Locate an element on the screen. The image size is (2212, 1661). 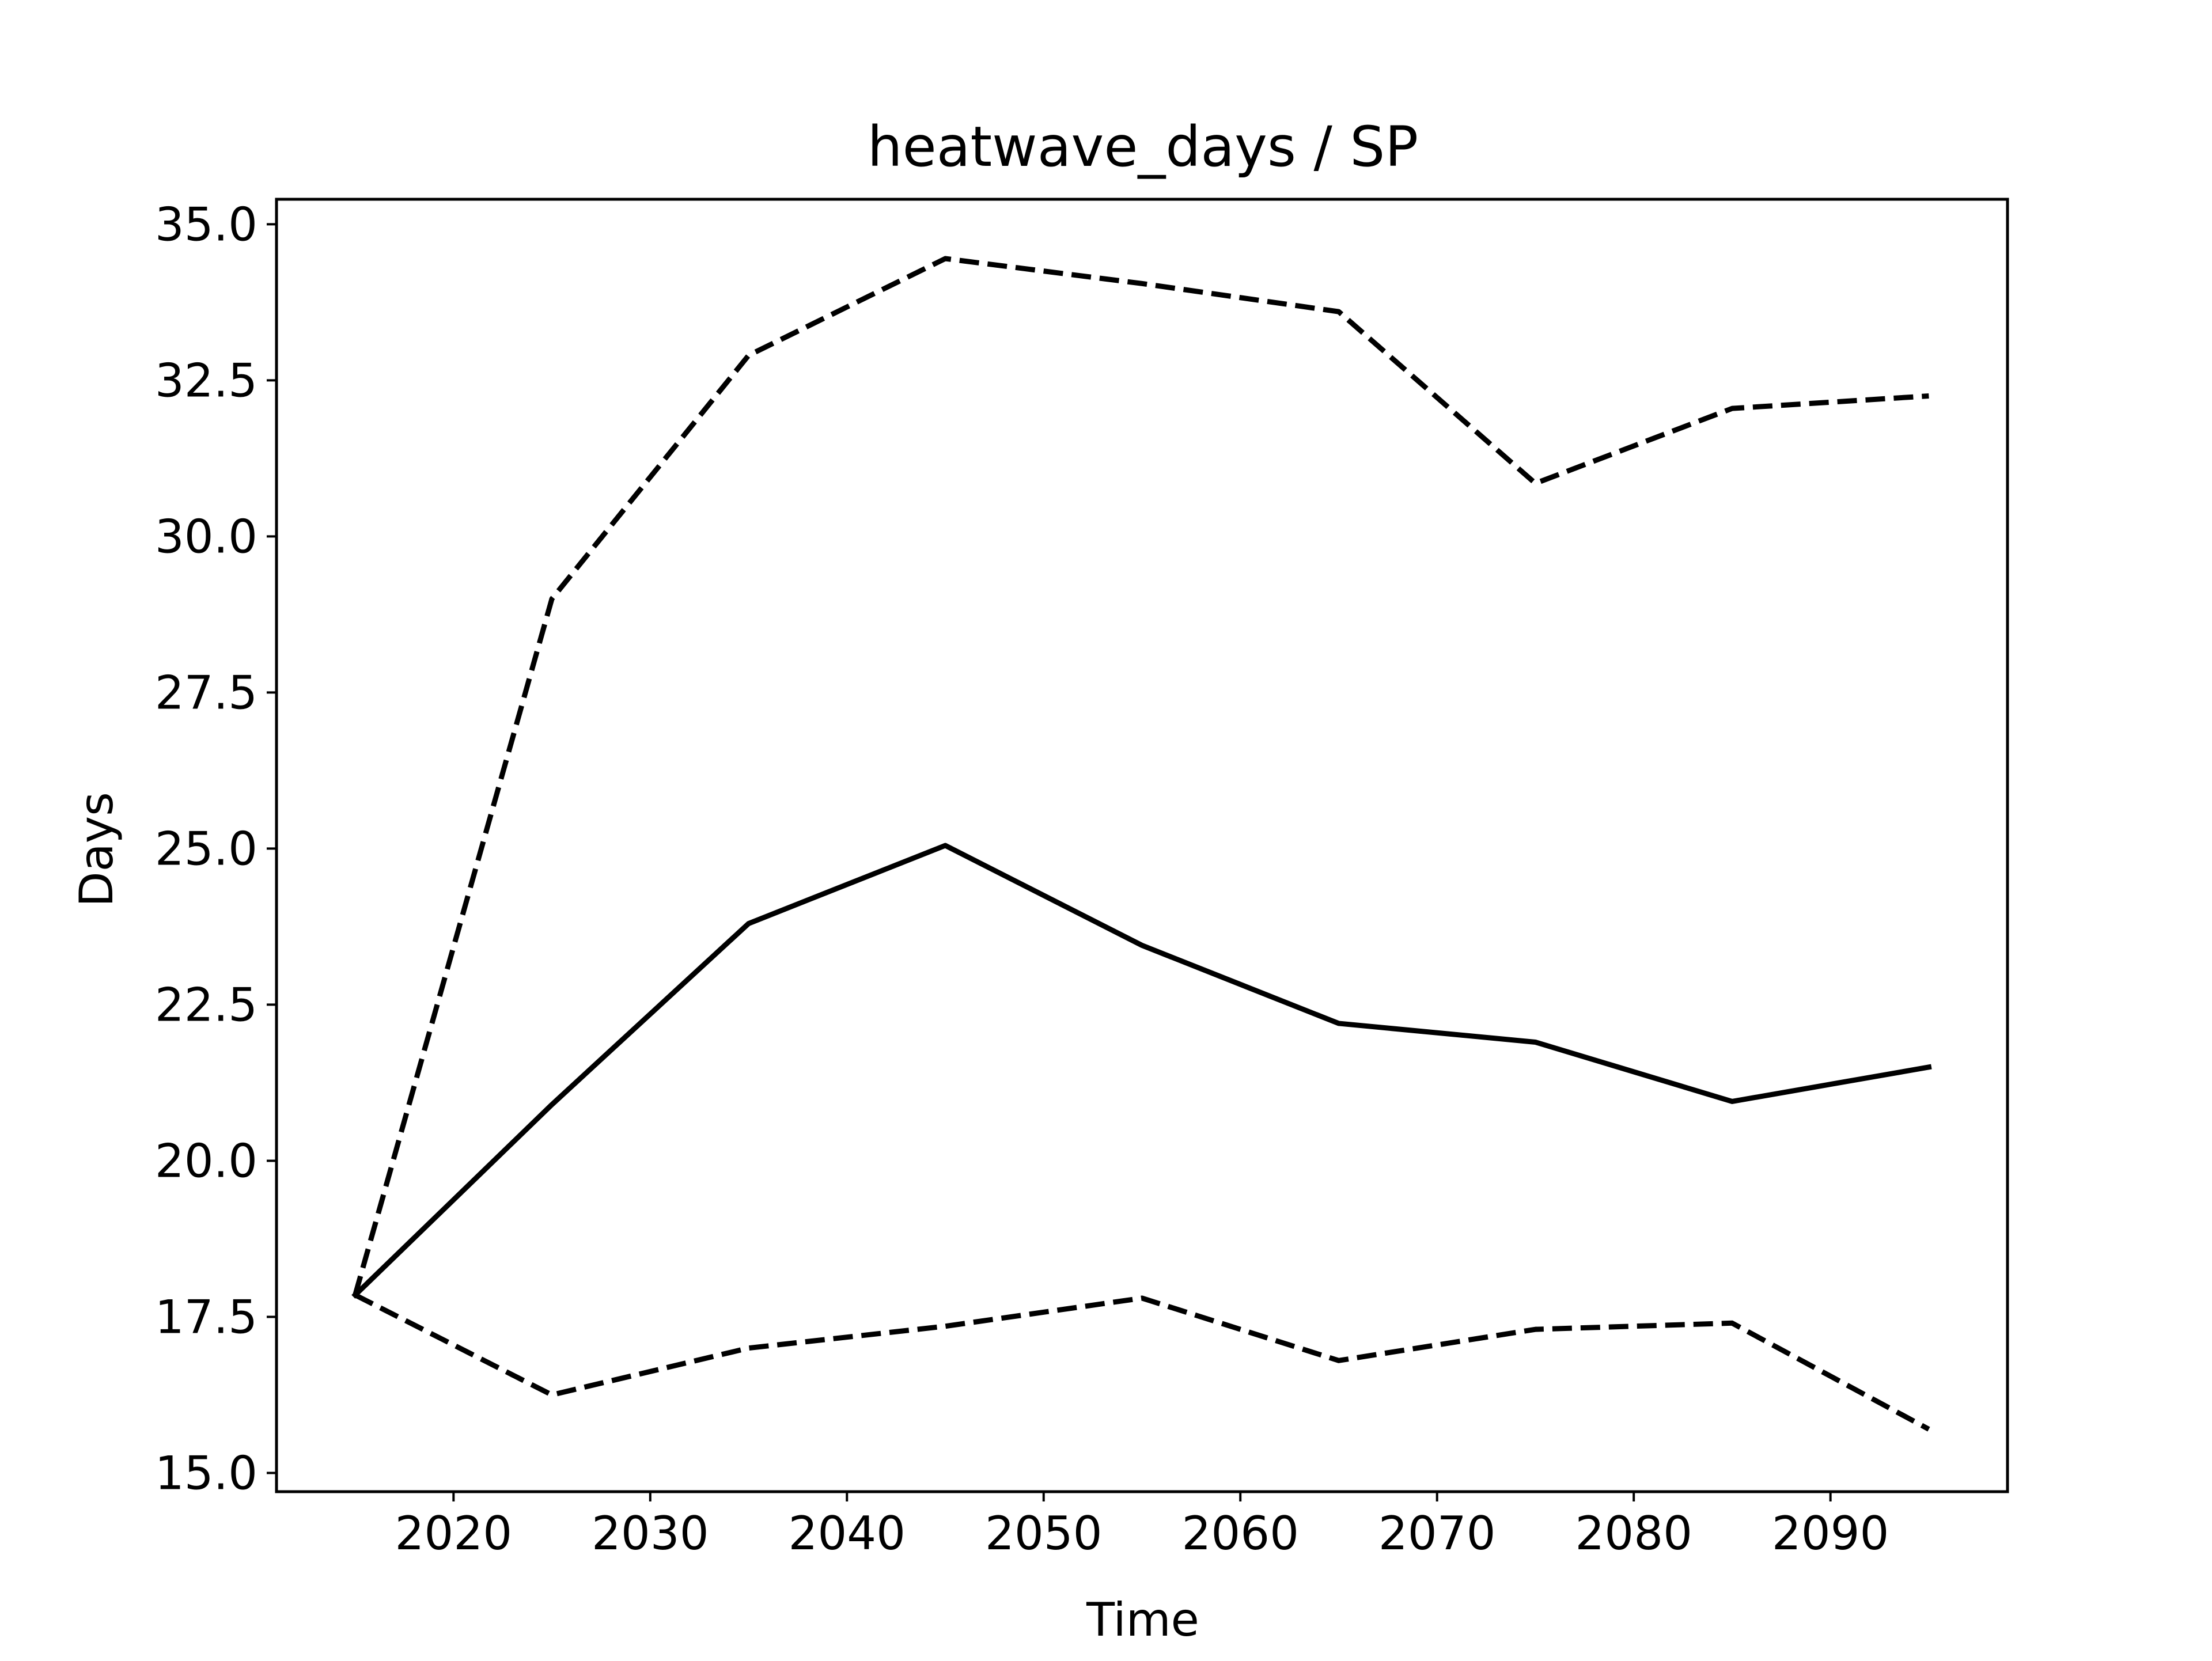
y-tick-label: 35.0 is located at coordinates (206, 224).